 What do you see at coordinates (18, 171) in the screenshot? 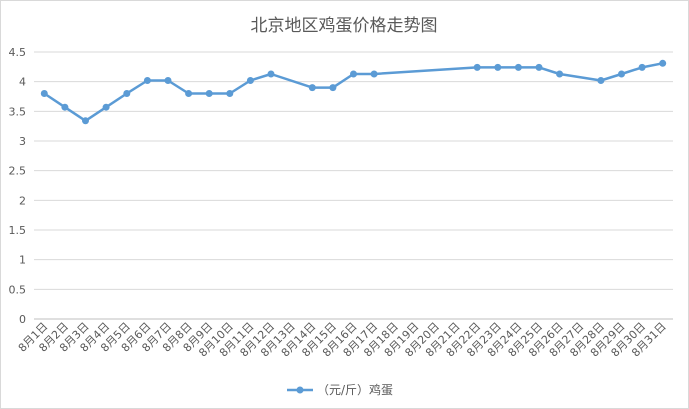
I see `y-tick-label: 2.5` at bounding box center [18, 171].